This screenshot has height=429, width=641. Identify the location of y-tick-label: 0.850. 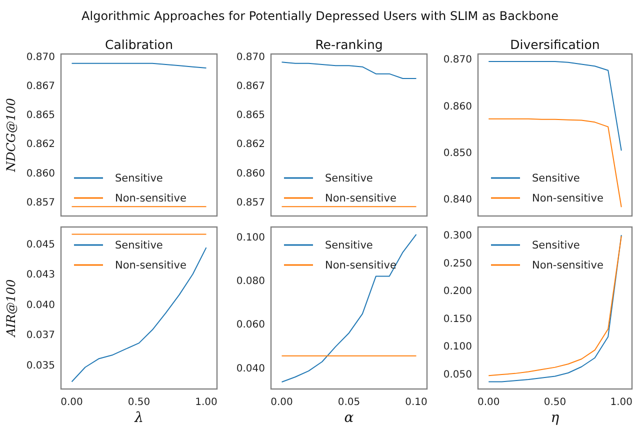
(457, 154).